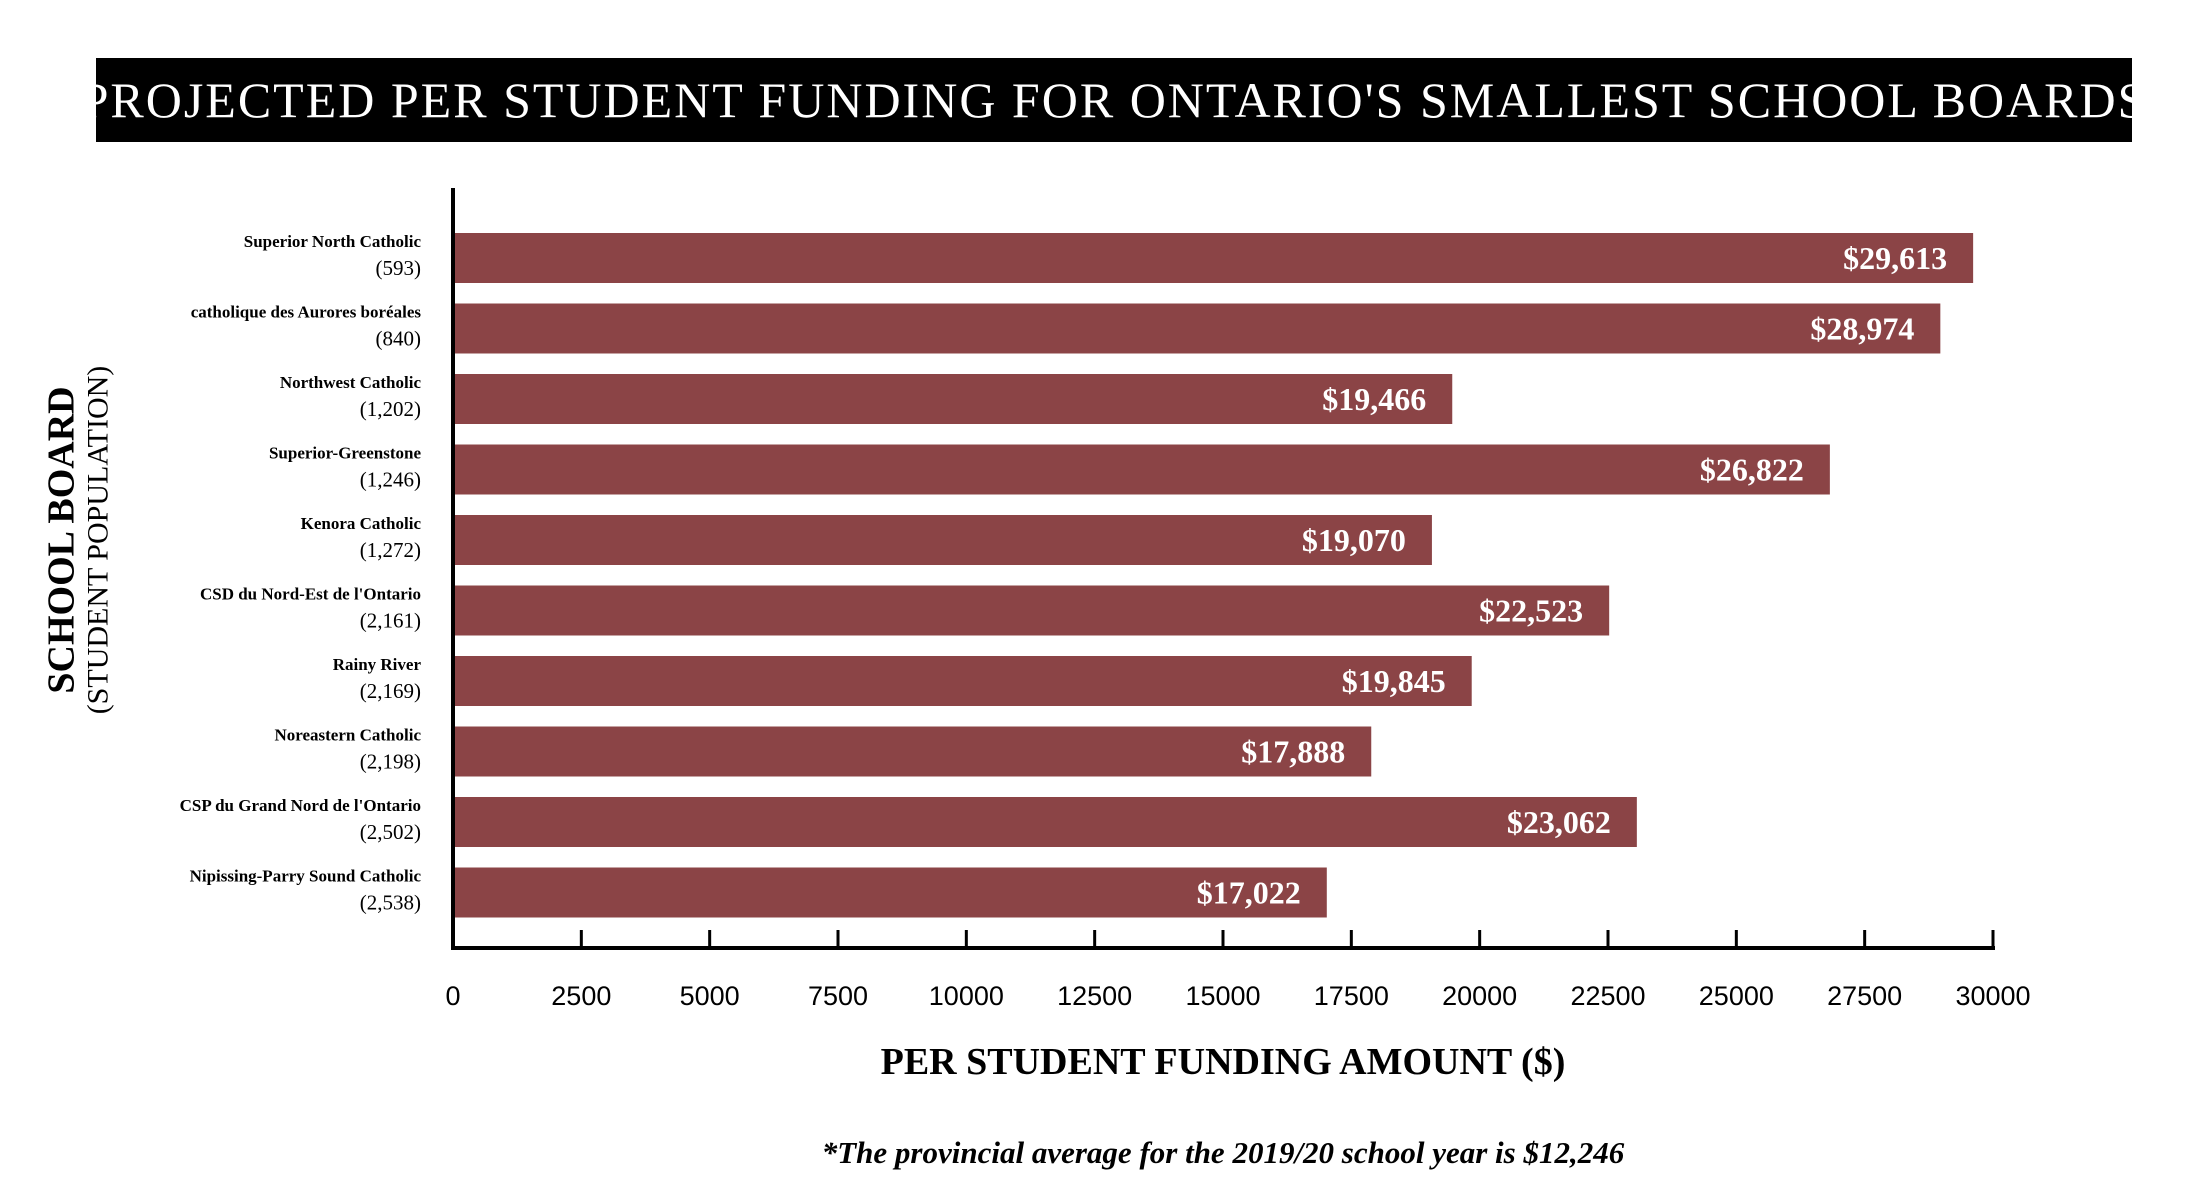 The image size is (2200, 1200). What do you see at coordinates (390, 832) in the screenshot?
I see `y-tick-label-population: (2,502)` at bounding box center [390, 832].